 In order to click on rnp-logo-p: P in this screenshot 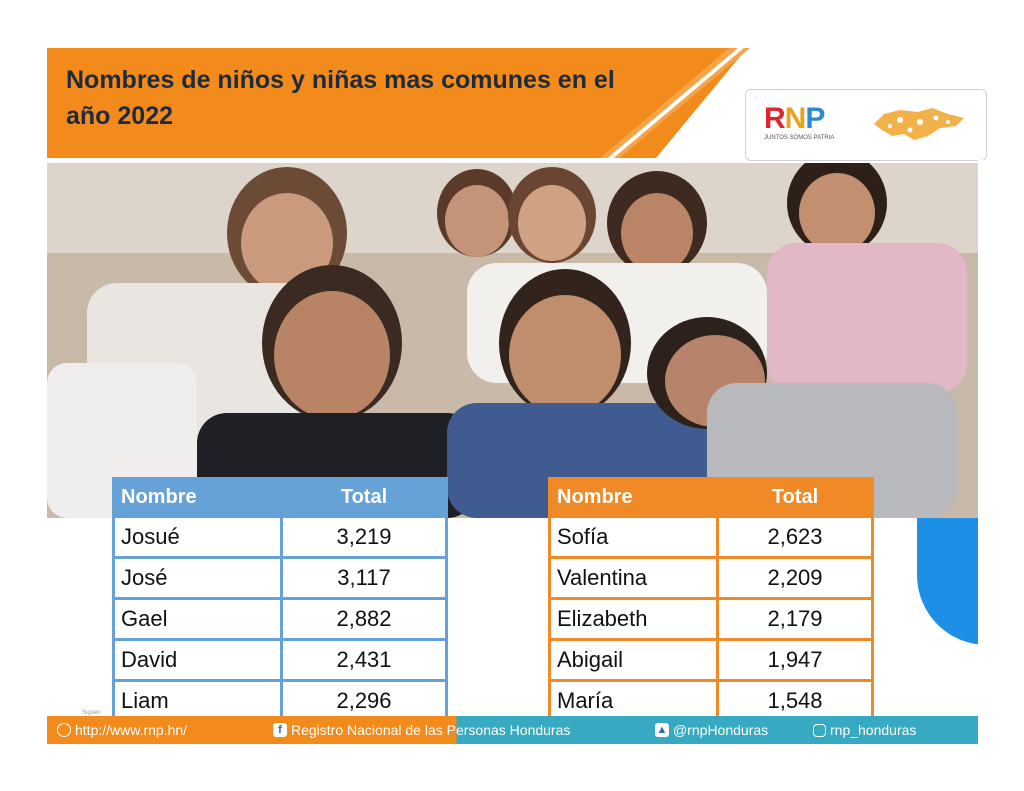, I will do `click(815, 118)`.